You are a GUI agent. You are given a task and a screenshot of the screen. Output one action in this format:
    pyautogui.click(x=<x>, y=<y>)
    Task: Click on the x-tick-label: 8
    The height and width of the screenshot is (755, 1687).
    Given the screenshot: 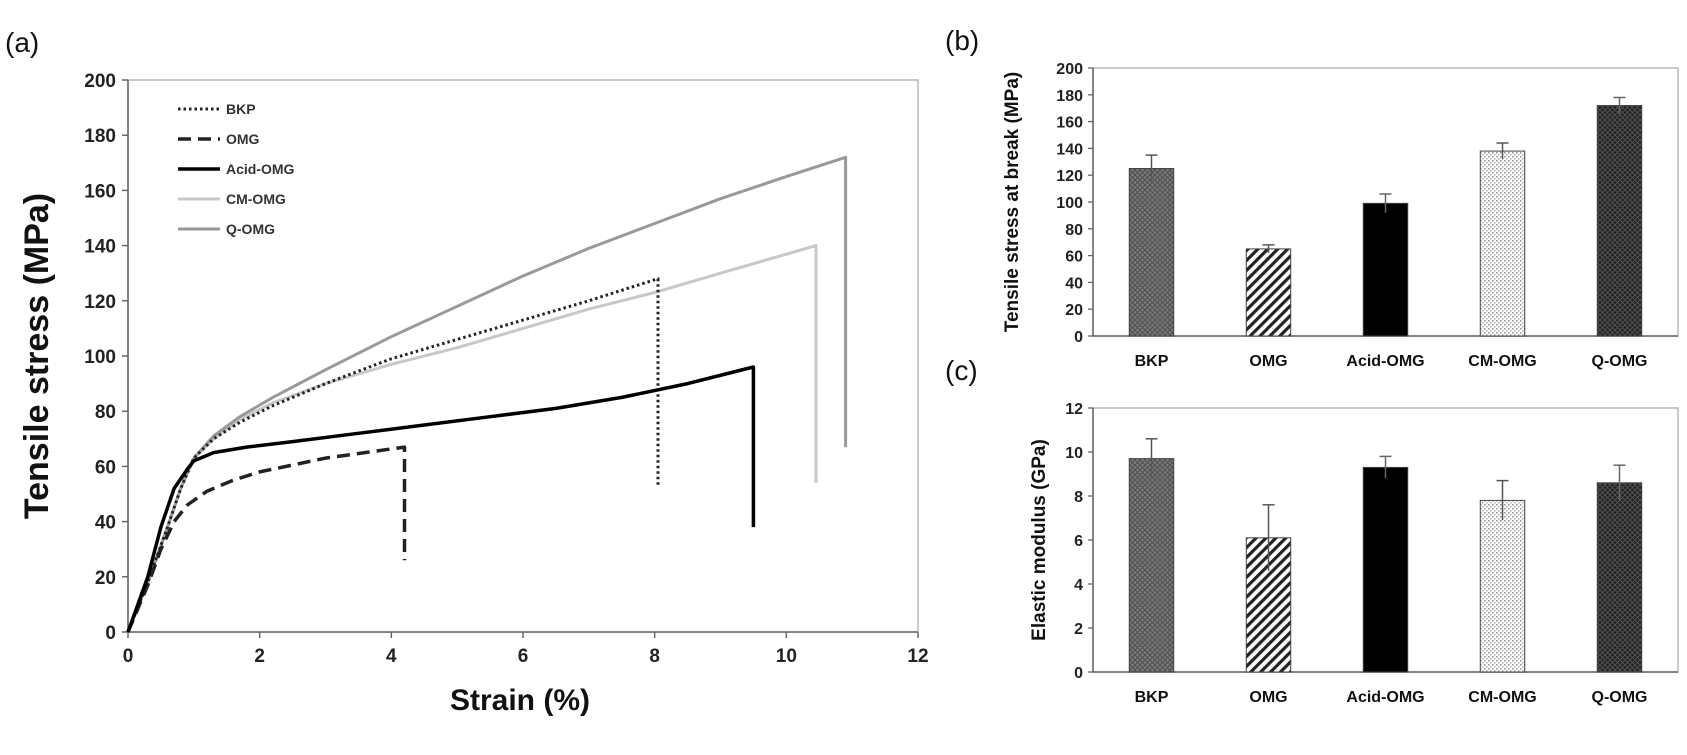 What is the action you would take?
    pyautogui.click(x=654, y=656)
    